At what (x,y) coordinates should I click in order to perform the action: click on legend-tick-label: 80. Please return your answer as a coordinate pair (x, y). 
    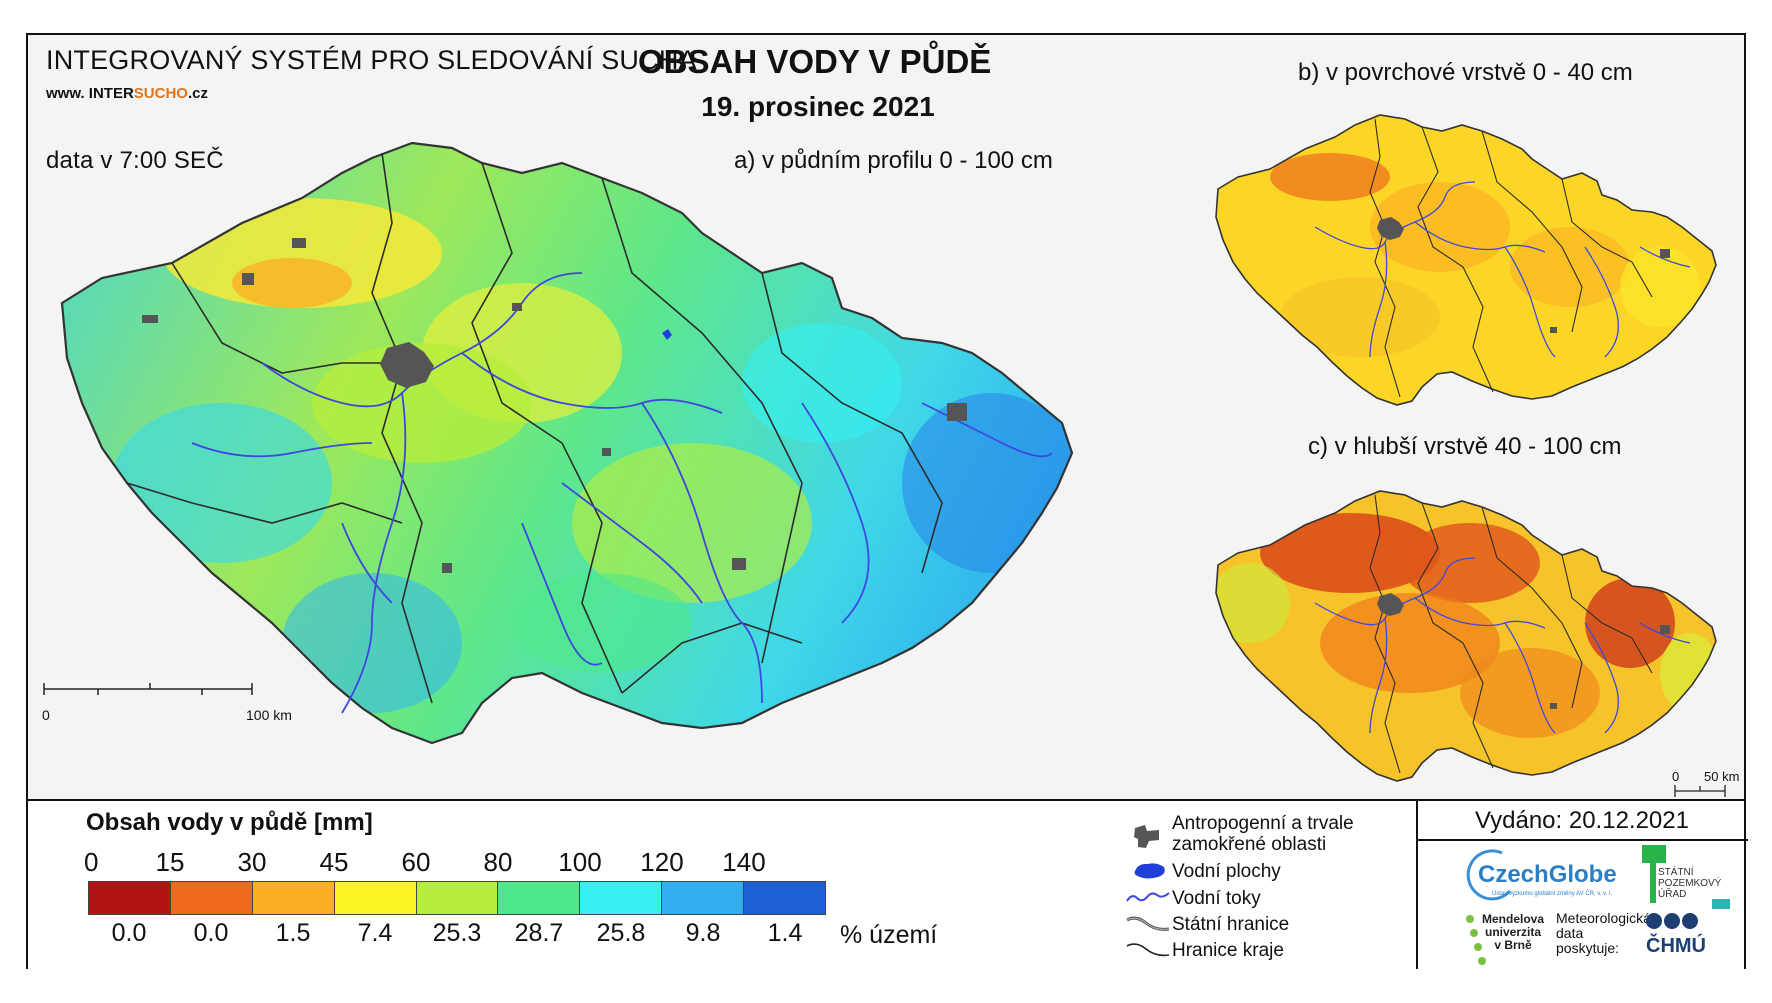
    Looking at the image, I should click on (498, 862).